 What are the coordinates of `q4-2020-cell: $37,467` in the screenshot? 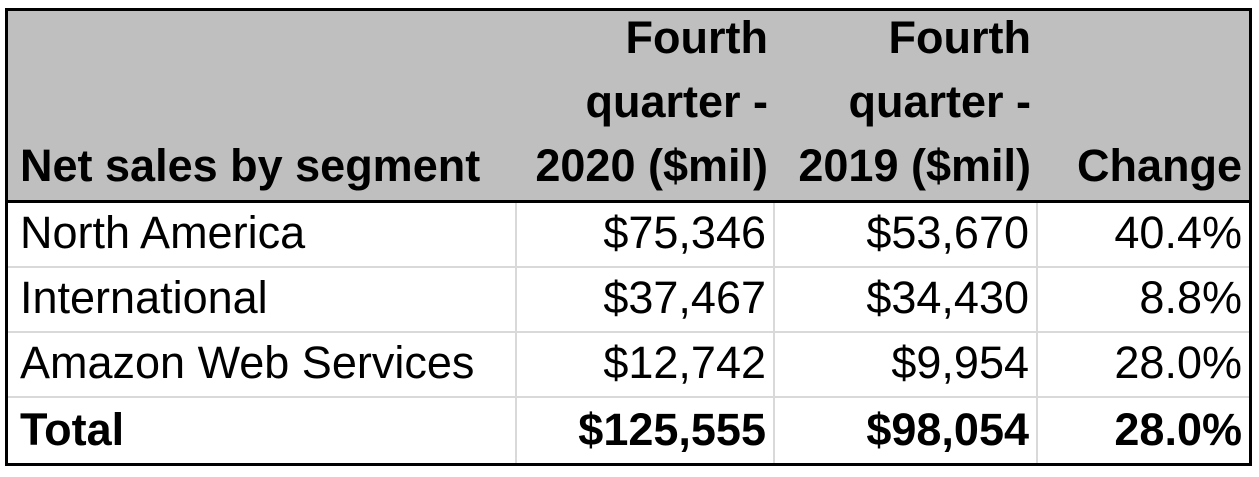 It's located at (646, 300).